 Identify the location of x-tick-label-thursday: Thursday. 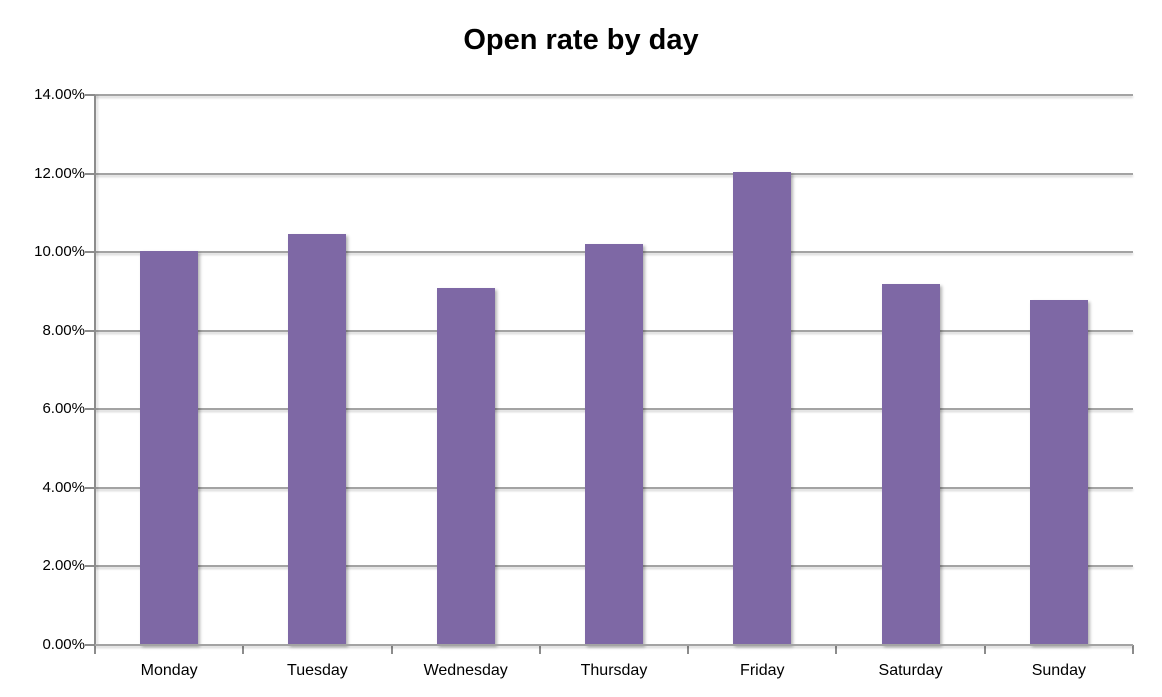
(614, 670).